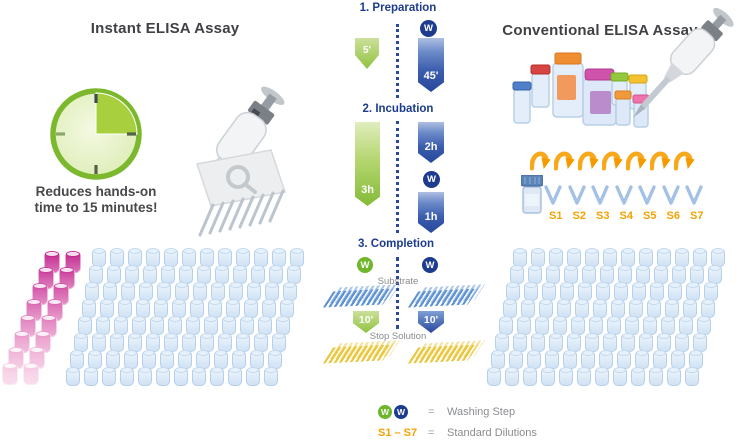 Image resolution: width=745 pixels, height=446 pixels. Describe the element at coordinates (398, 109) in the screenshot. I see `section-header-incubation: 2. Incubation` at that location.